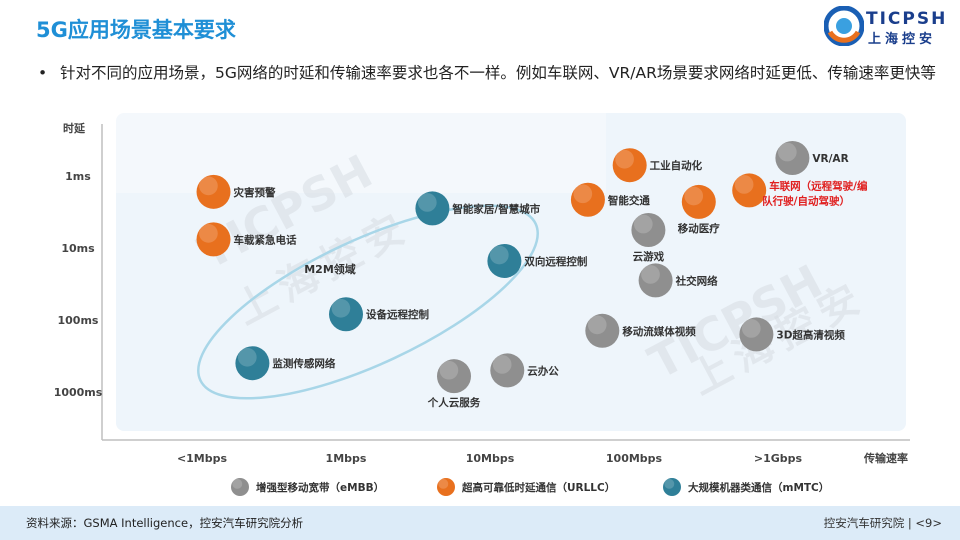  What do you see at coordinates (864, 523) in the screenshot?
I see `org-name: 控安汽车研究院` at bounding box center [864, 523].